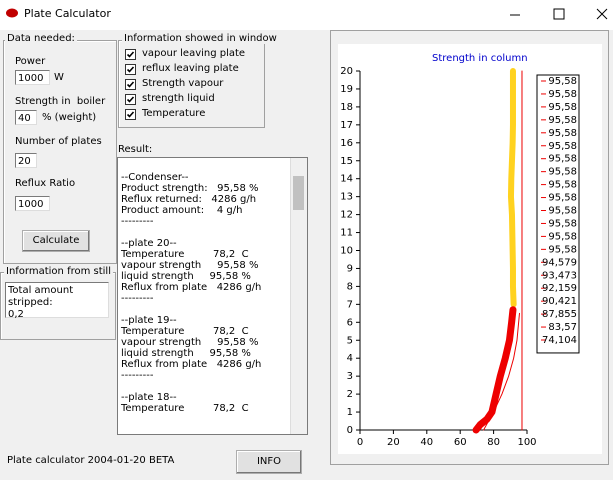  Describe the element at coordinates (346, 215) in the screenshot. I see `y-tick-label: 12` at that location.